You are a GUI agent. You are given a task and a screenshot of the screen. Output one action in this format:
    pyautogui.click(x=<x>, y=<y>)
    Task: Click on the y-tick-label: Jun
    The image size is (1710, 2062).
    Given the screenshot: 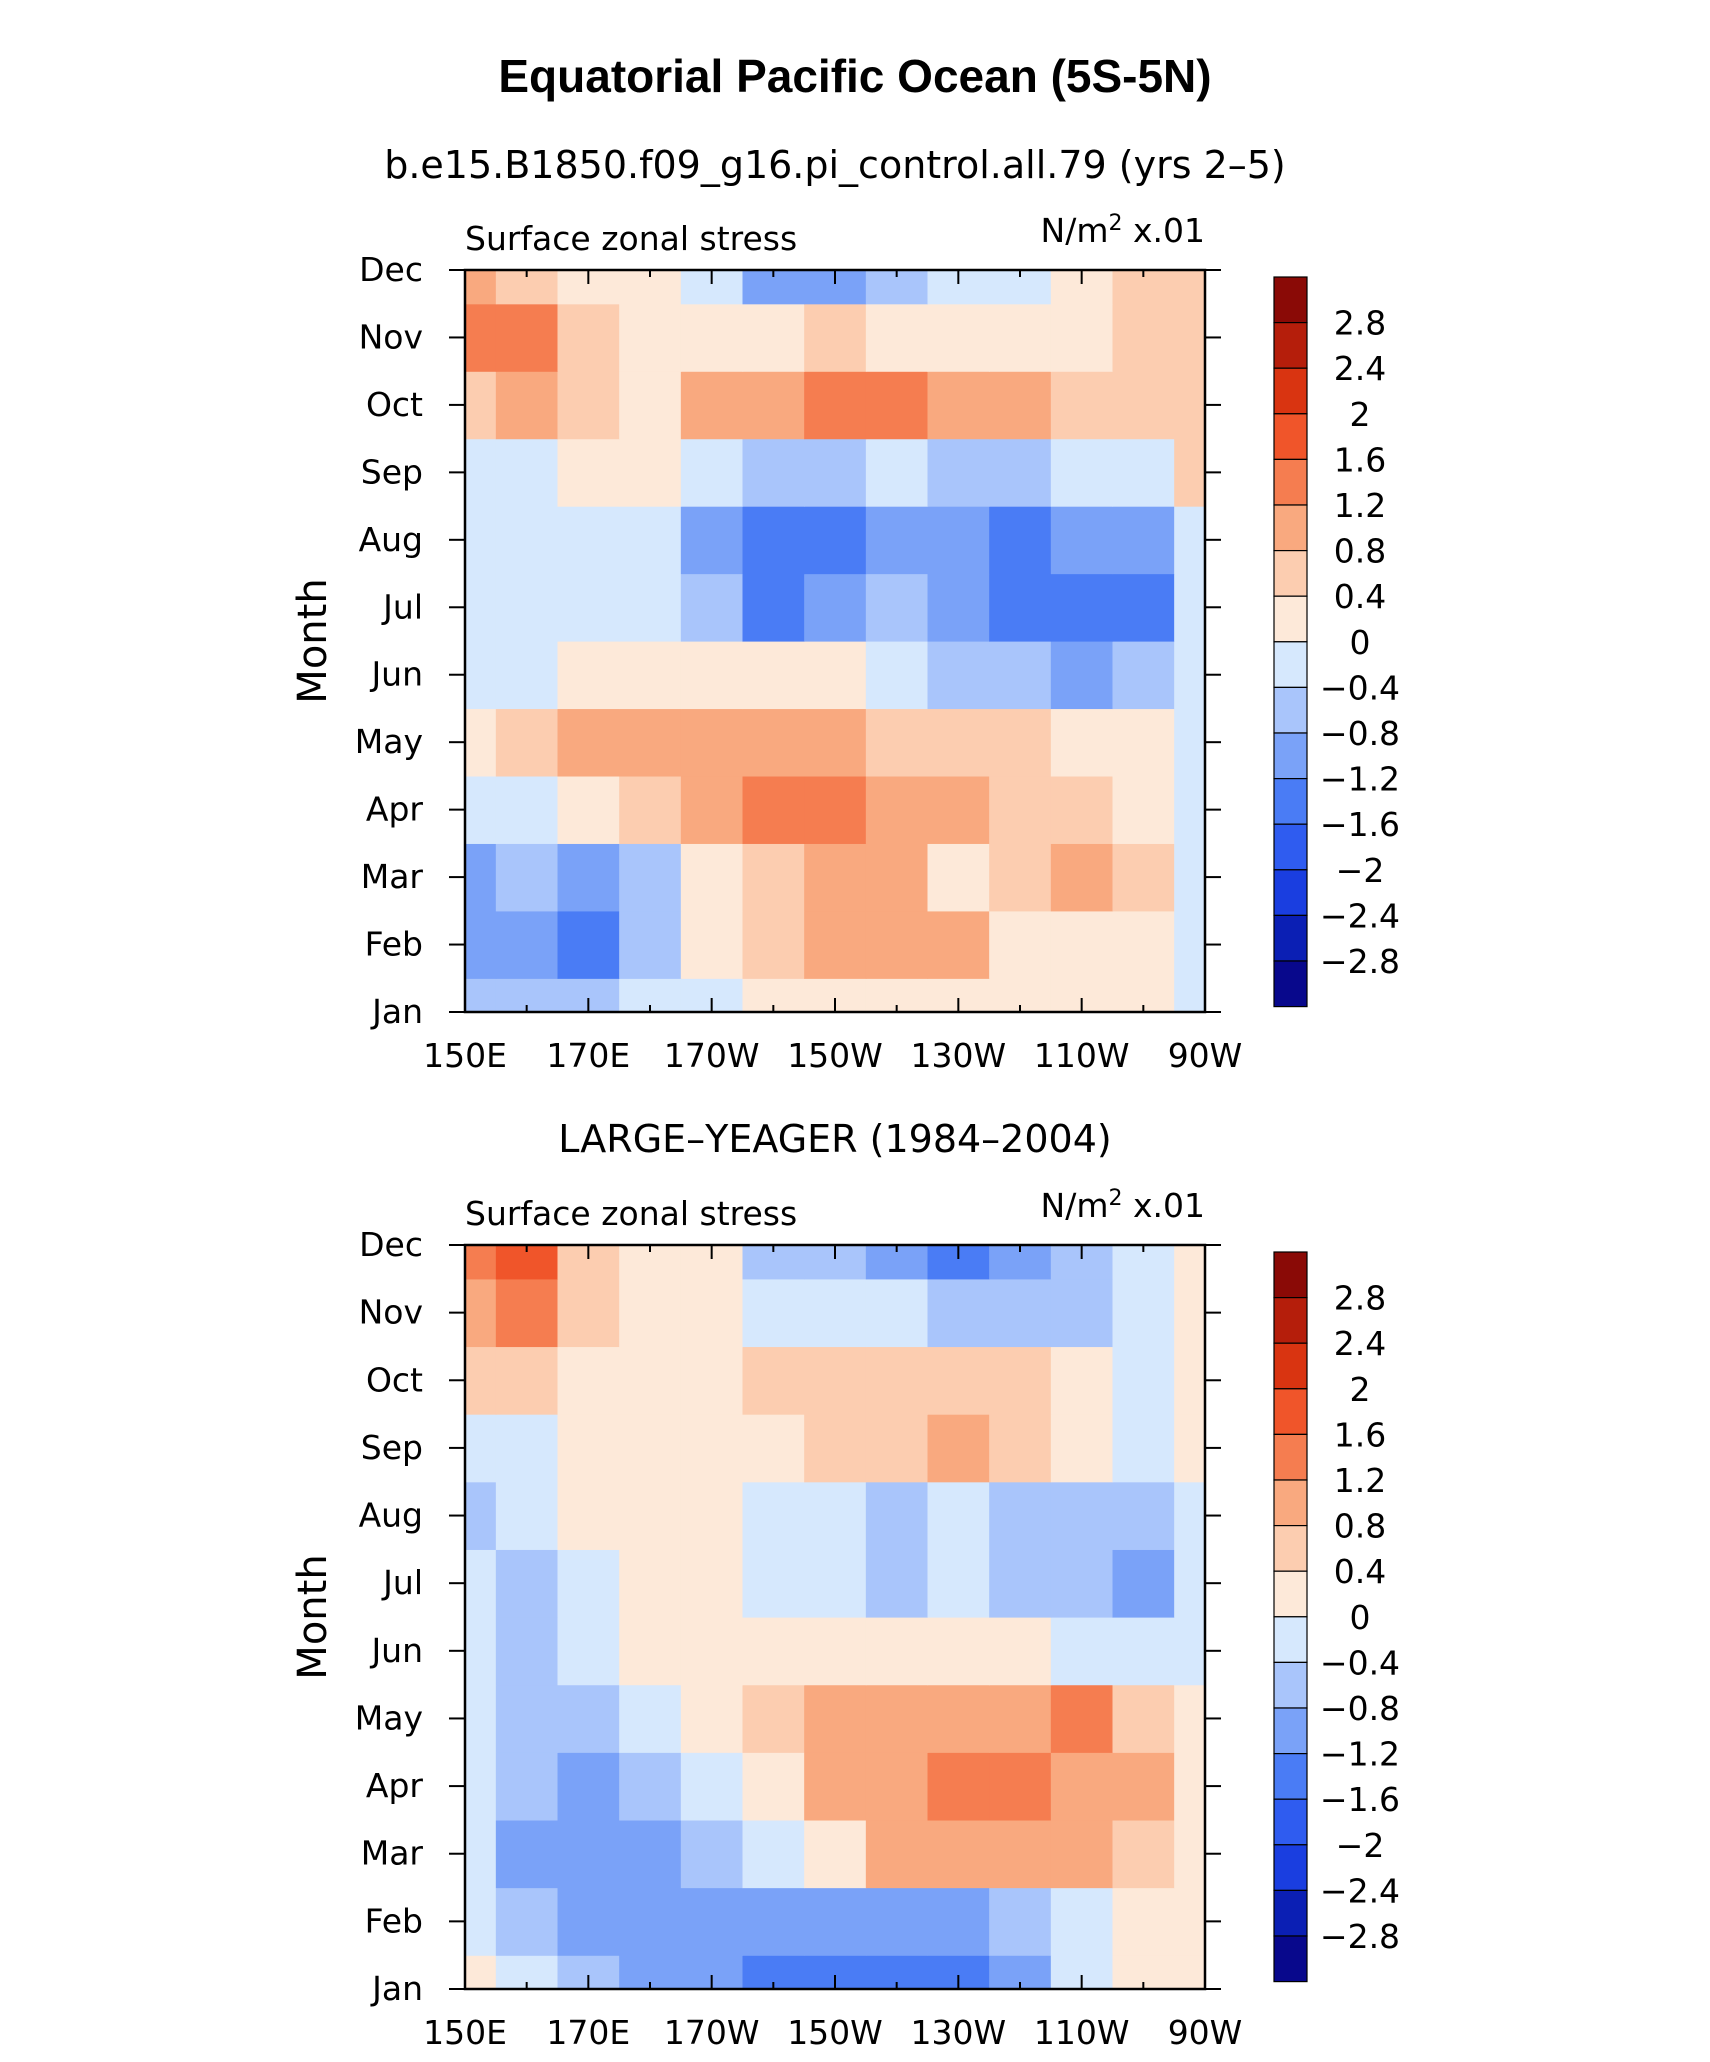 What is the action you would take?
    pyautogui.click(x=396, y=1650)
    